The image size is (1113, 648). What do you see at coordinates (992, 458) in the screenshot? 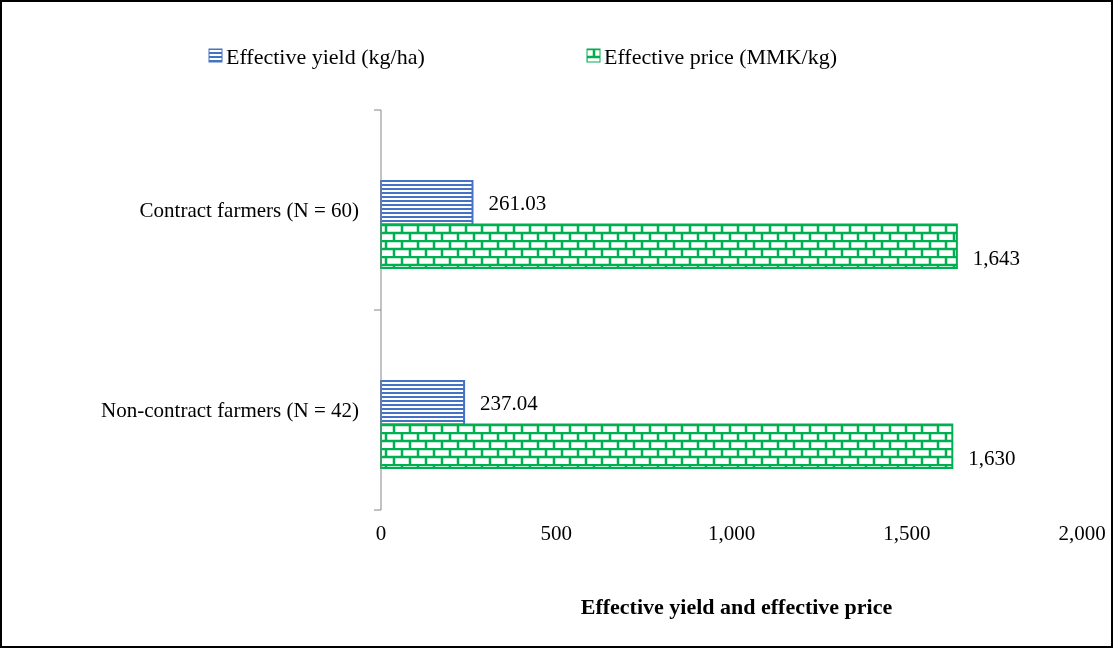
I see `data-label: 1,630` at bounding box center [992, 458].